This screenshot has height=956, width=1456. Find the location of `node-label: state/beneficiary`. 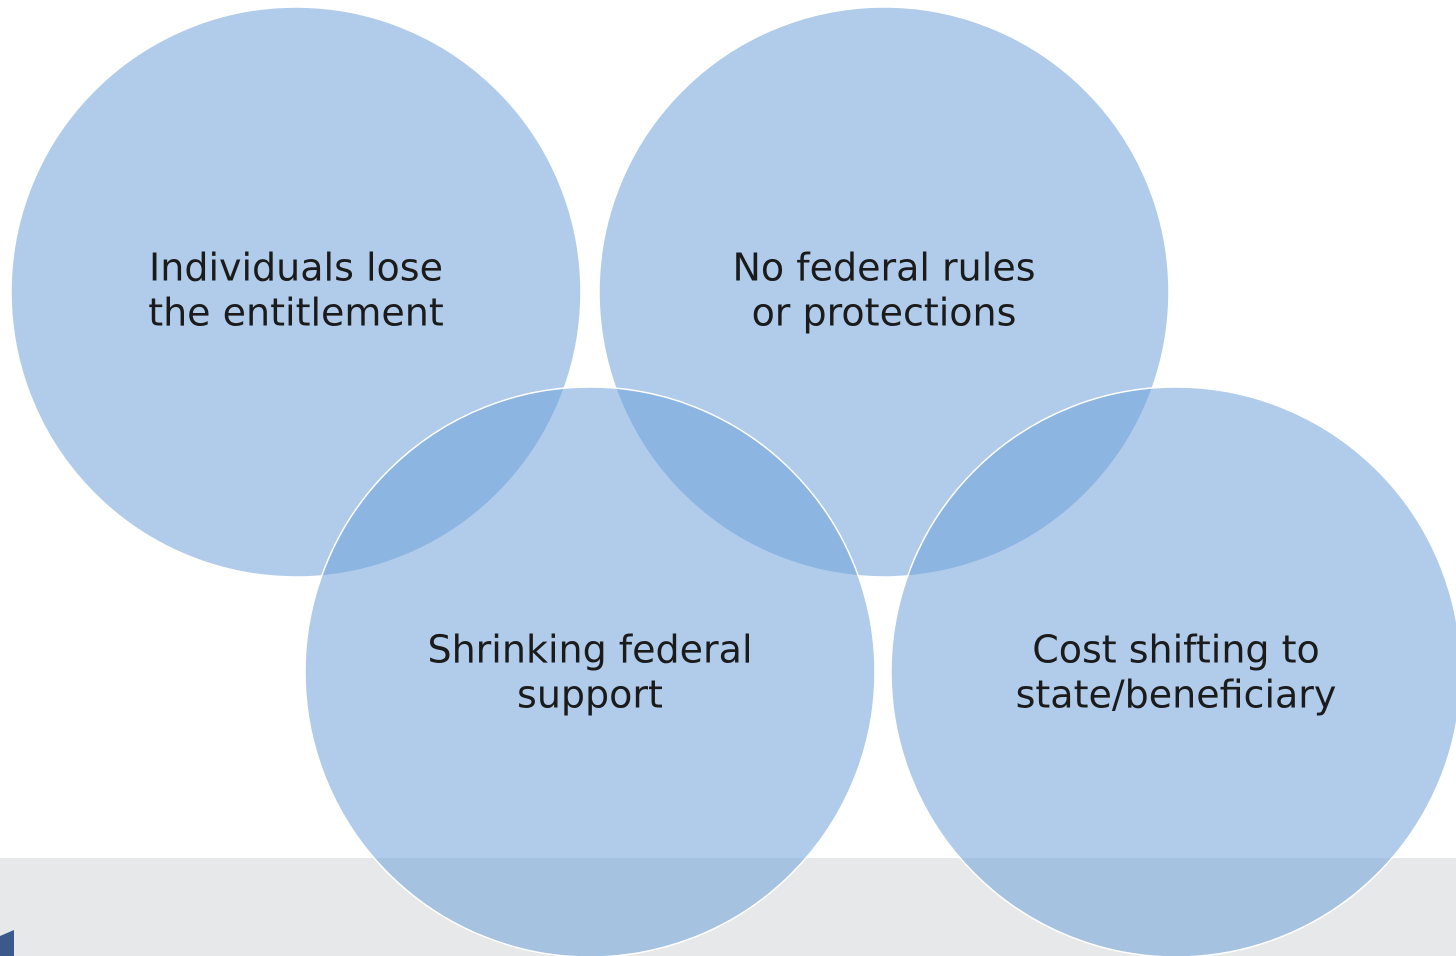

node-label: state/beneficiary is located at coordinates (1176, 695).